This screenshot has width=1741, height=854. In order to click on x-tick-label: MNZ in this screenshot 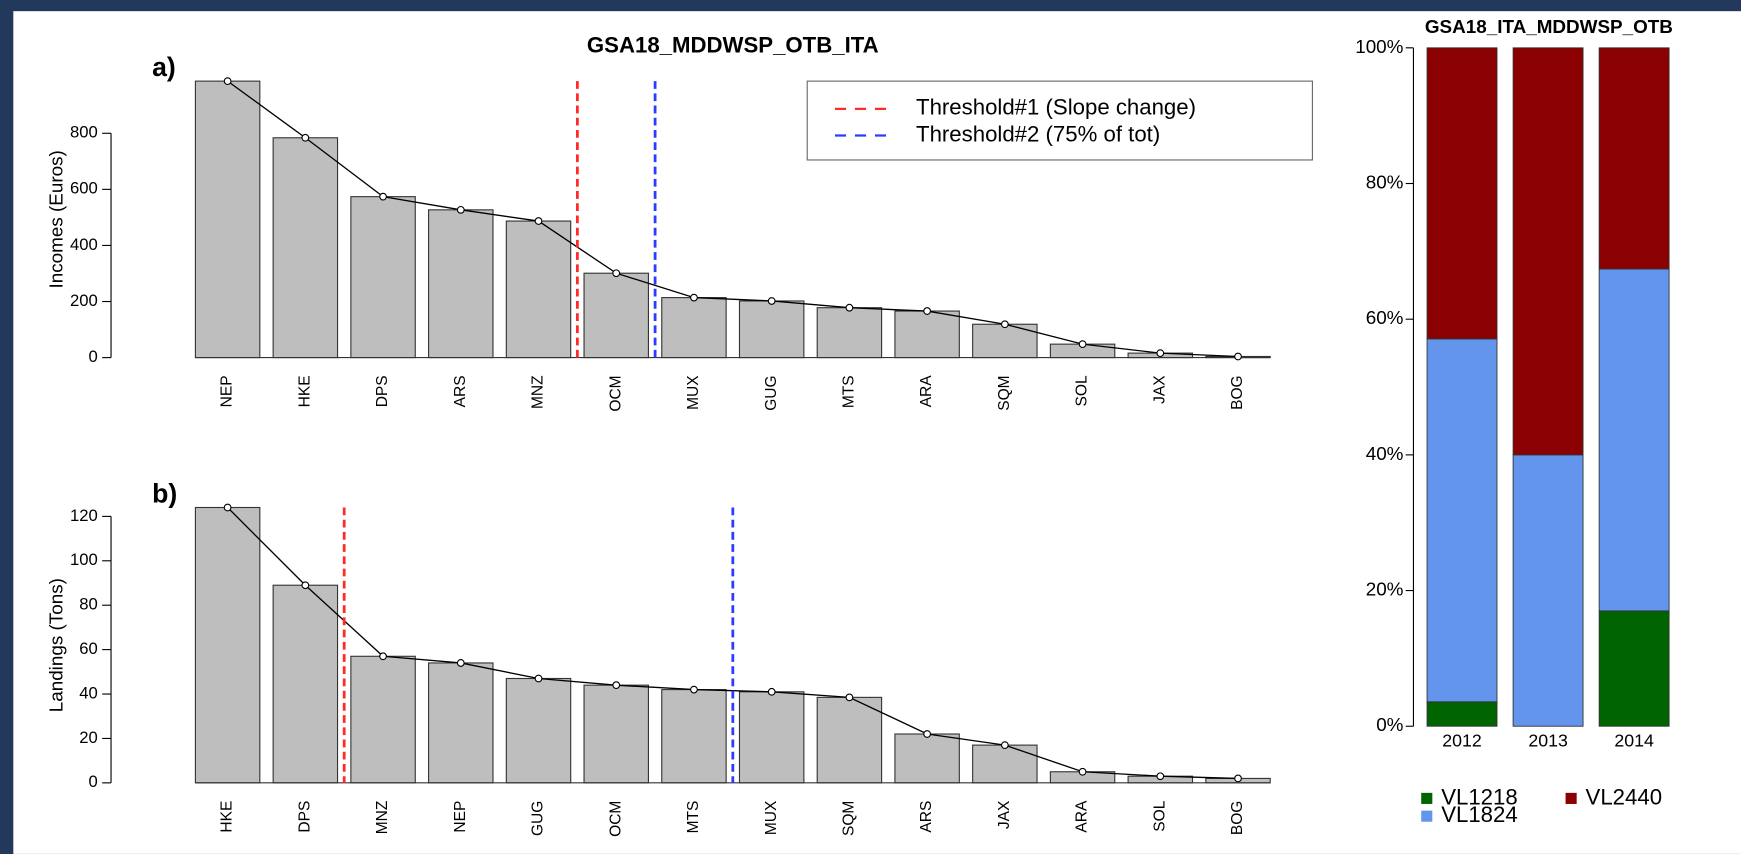, I will do `click(538, 392)`.